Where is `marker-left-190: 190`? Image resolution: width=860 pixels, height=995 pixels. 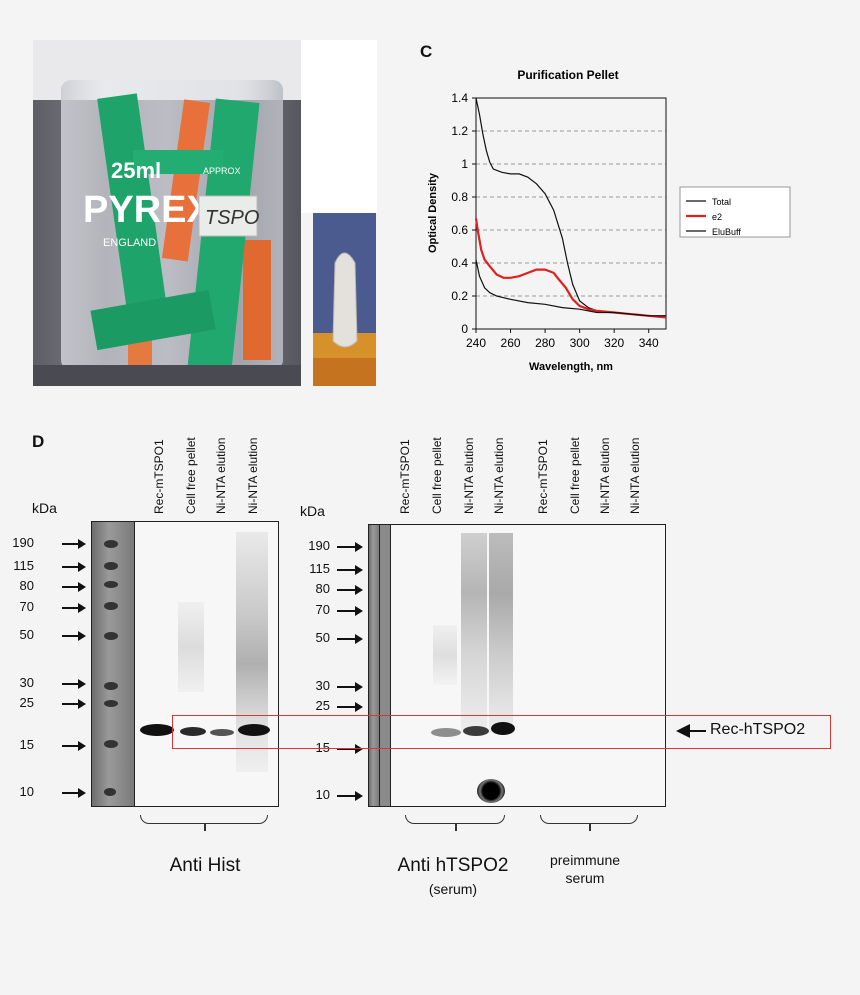
marker-left-190: 190 is located at coordinates (23, 542).